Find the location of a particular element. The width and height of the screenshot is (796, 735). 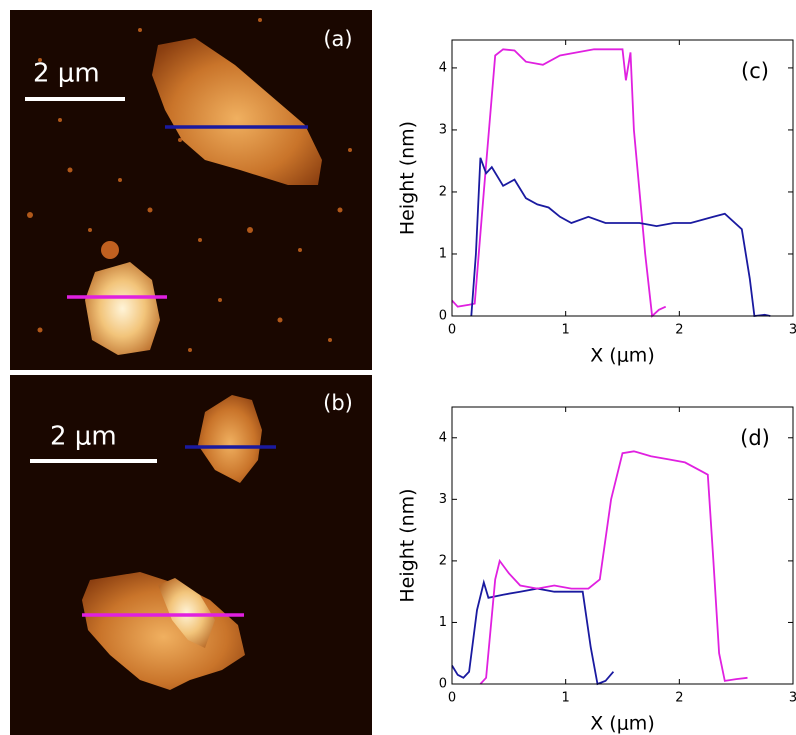

panel-label: (b) is located at coordinates (338, 403).